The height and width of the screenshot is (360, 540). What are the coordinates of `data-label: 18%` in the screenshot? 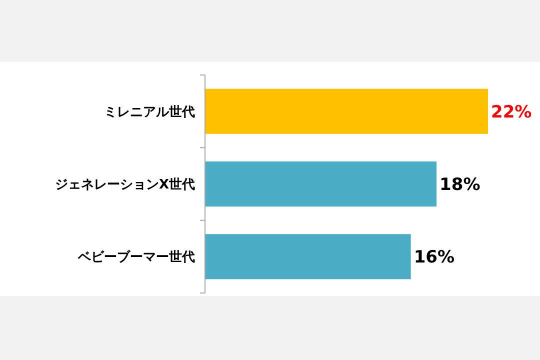 It's located at (460, 184).